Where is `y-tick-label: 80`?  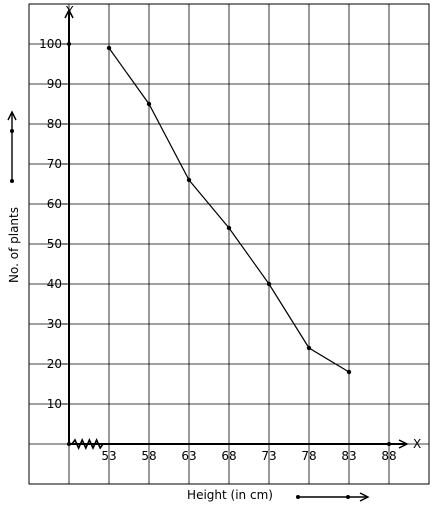 y-tick-label: 80 is located at coordinates (54, 124).